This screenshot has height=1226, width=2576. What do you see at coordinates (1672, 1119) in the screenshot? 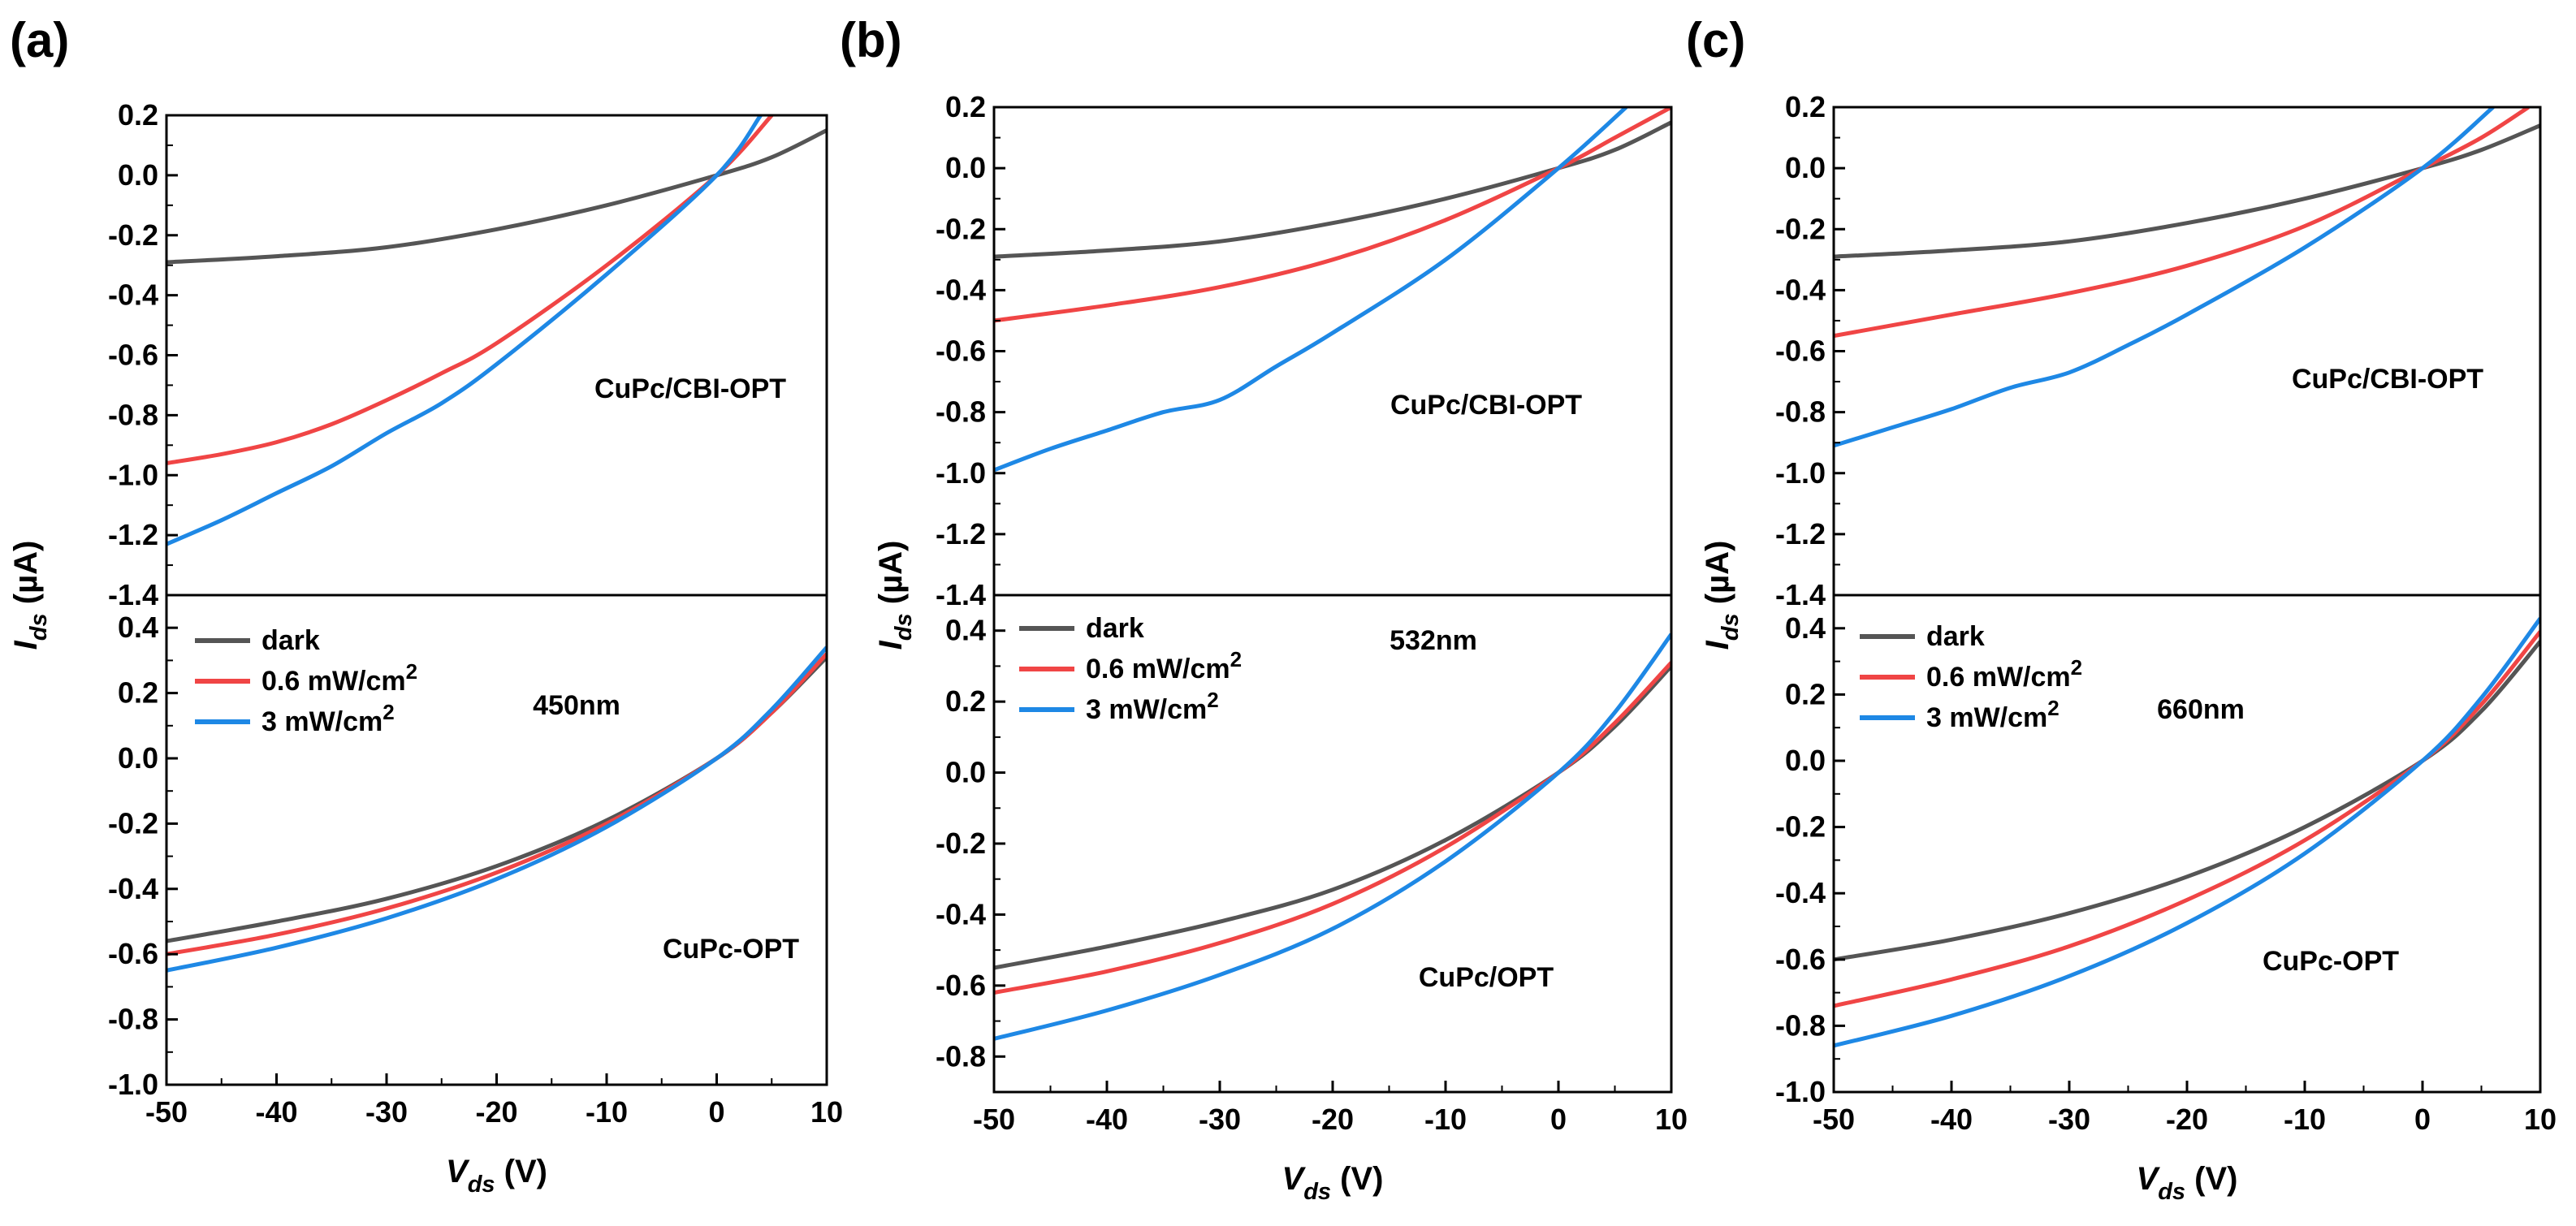
I see `x-tick-label-b: 10` at bounding box center [1672, 1119].